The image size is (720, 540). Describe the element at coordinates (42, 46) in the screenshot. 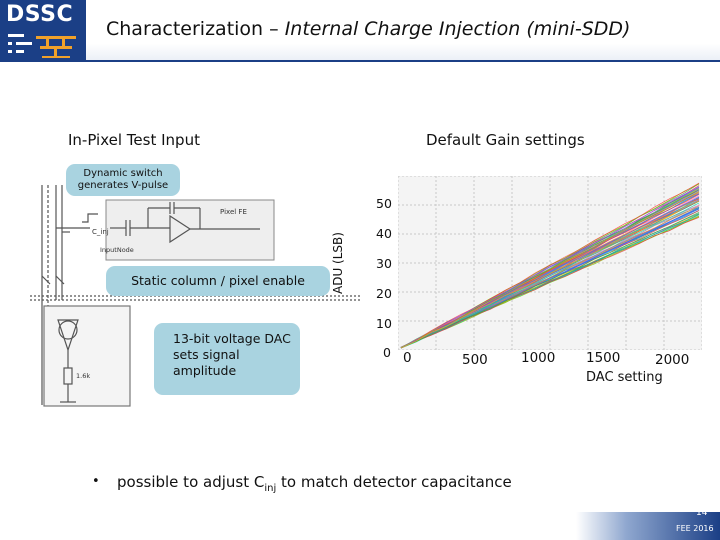

I see `logo-circuit-icon` at that location.